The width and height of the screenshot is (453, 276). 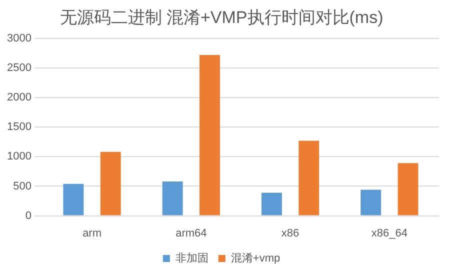 I want to click on y-tick-label: 1500, so click(x=19, y=127).